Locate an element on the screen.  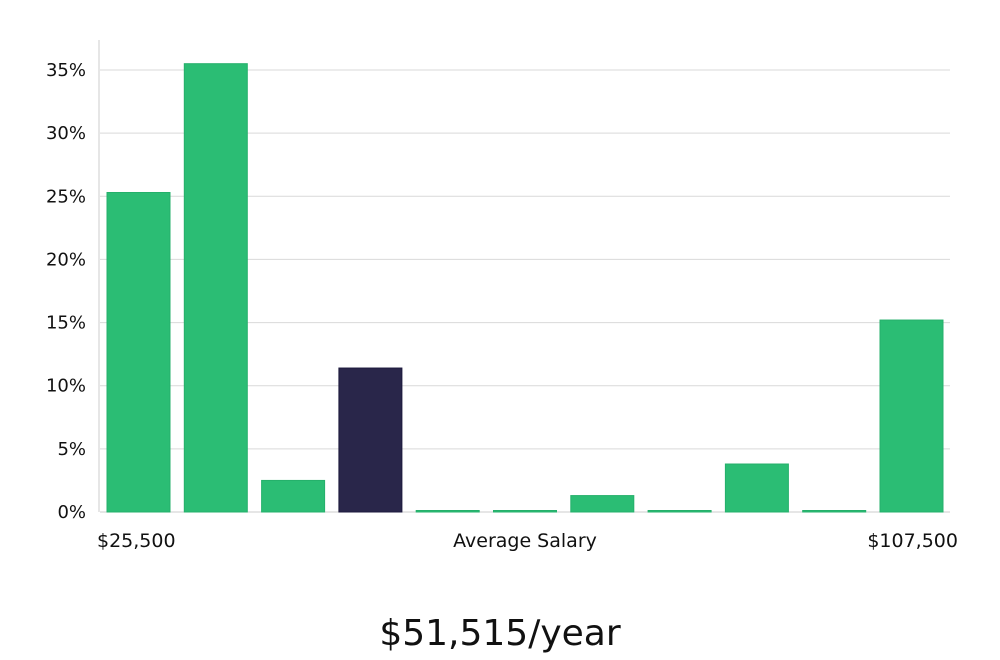
y-tick-label: 15% is located at coordinates (66, 323).